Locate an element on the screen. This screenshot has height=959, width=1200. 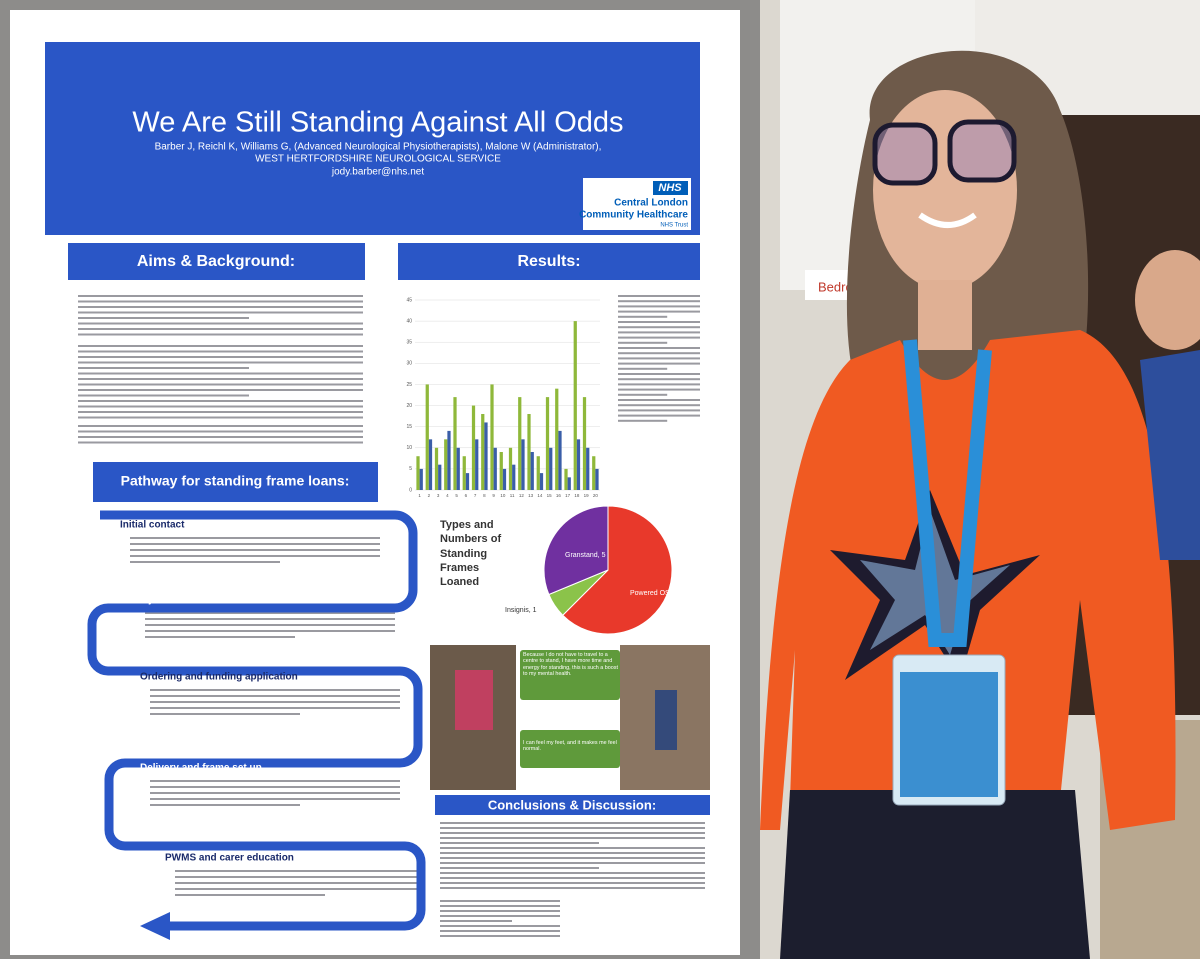
x-tick-label: 9 is located at coordinates (493, 495).